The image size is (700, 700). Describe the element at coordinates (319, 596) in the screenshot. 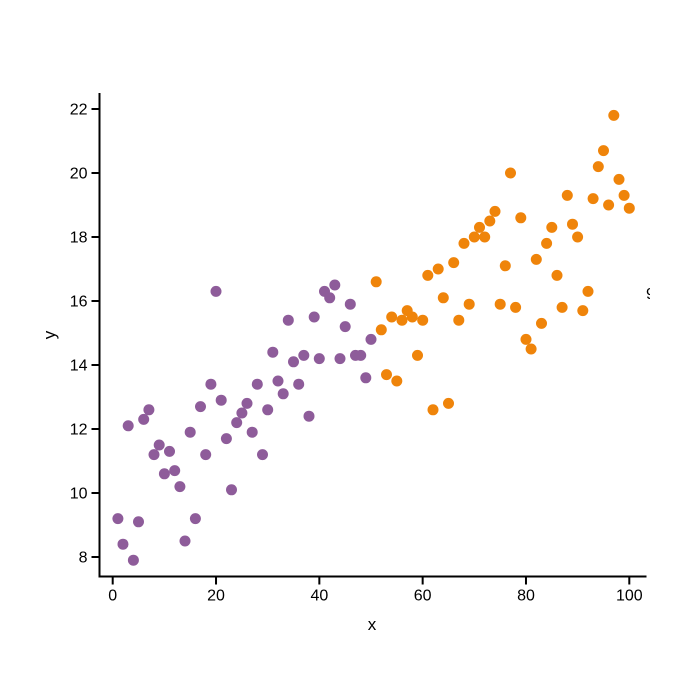

I see `x-tick-label: 40` at that location.